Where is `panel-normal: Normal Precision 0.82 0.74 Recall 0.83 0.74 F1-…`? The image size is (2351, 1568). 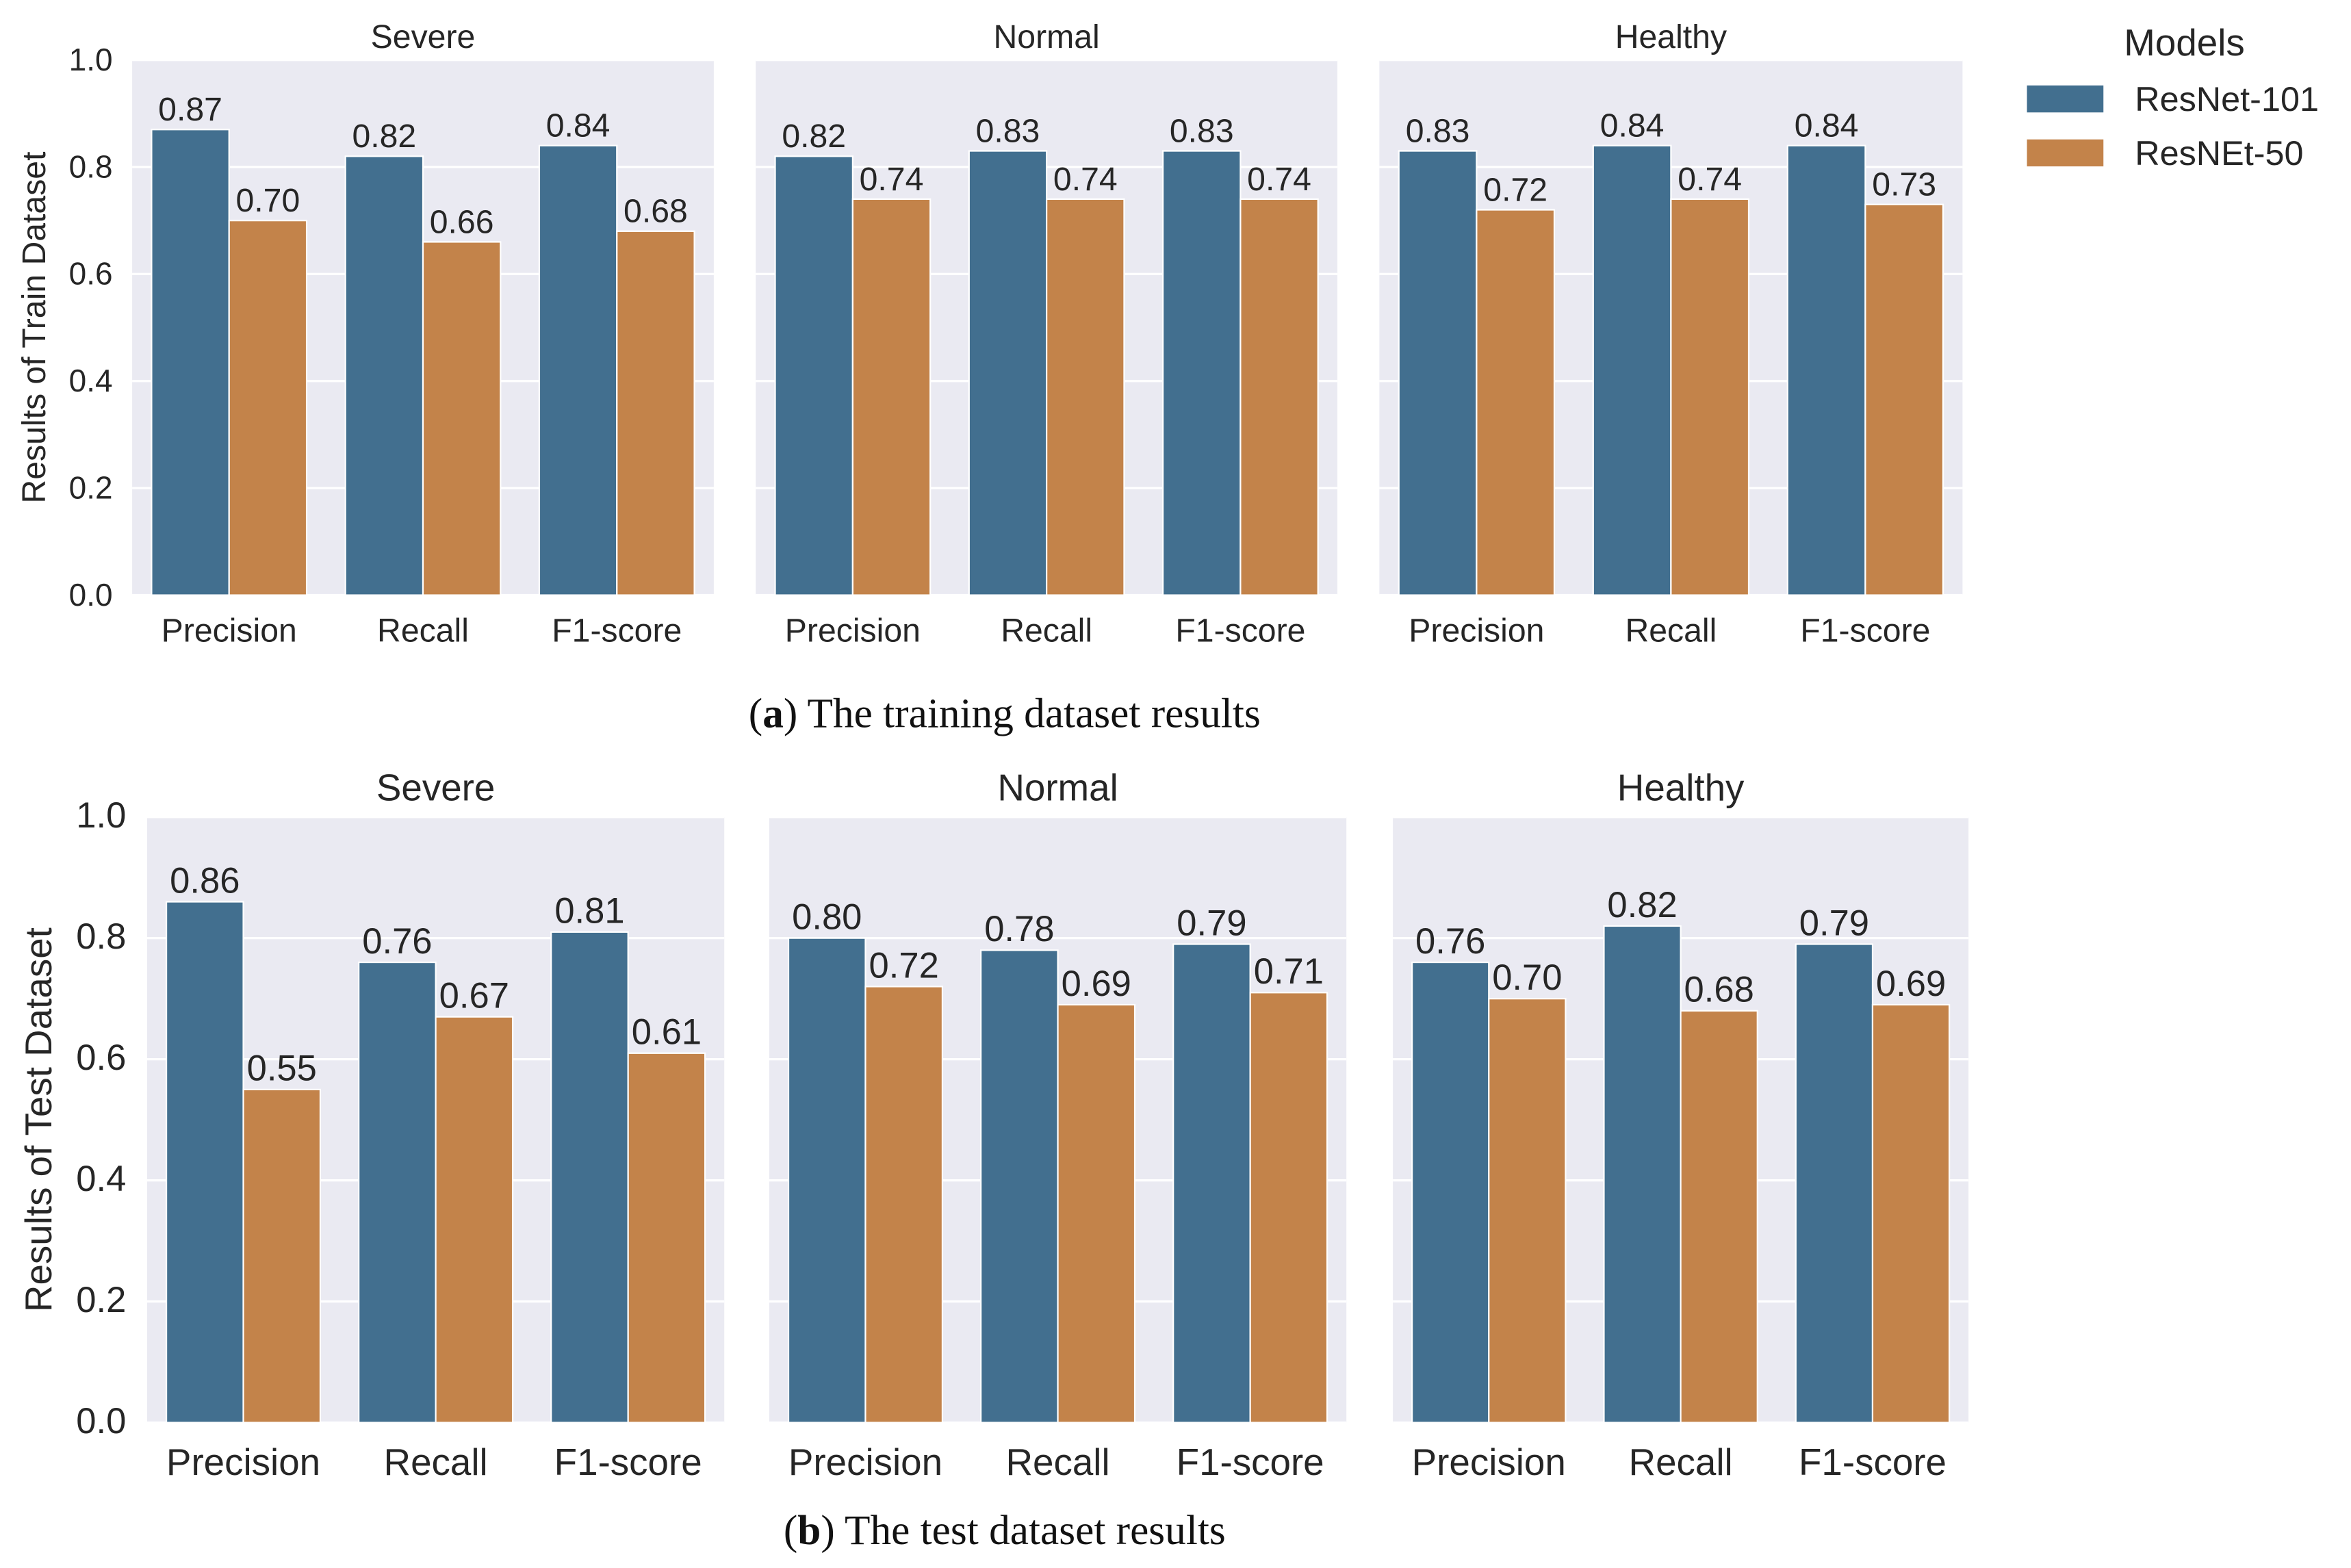 panel-normal: Normal Precision 0.82 0.74 Recall 0.83 0.74 F1-… is located at coordinates (1047, 333).